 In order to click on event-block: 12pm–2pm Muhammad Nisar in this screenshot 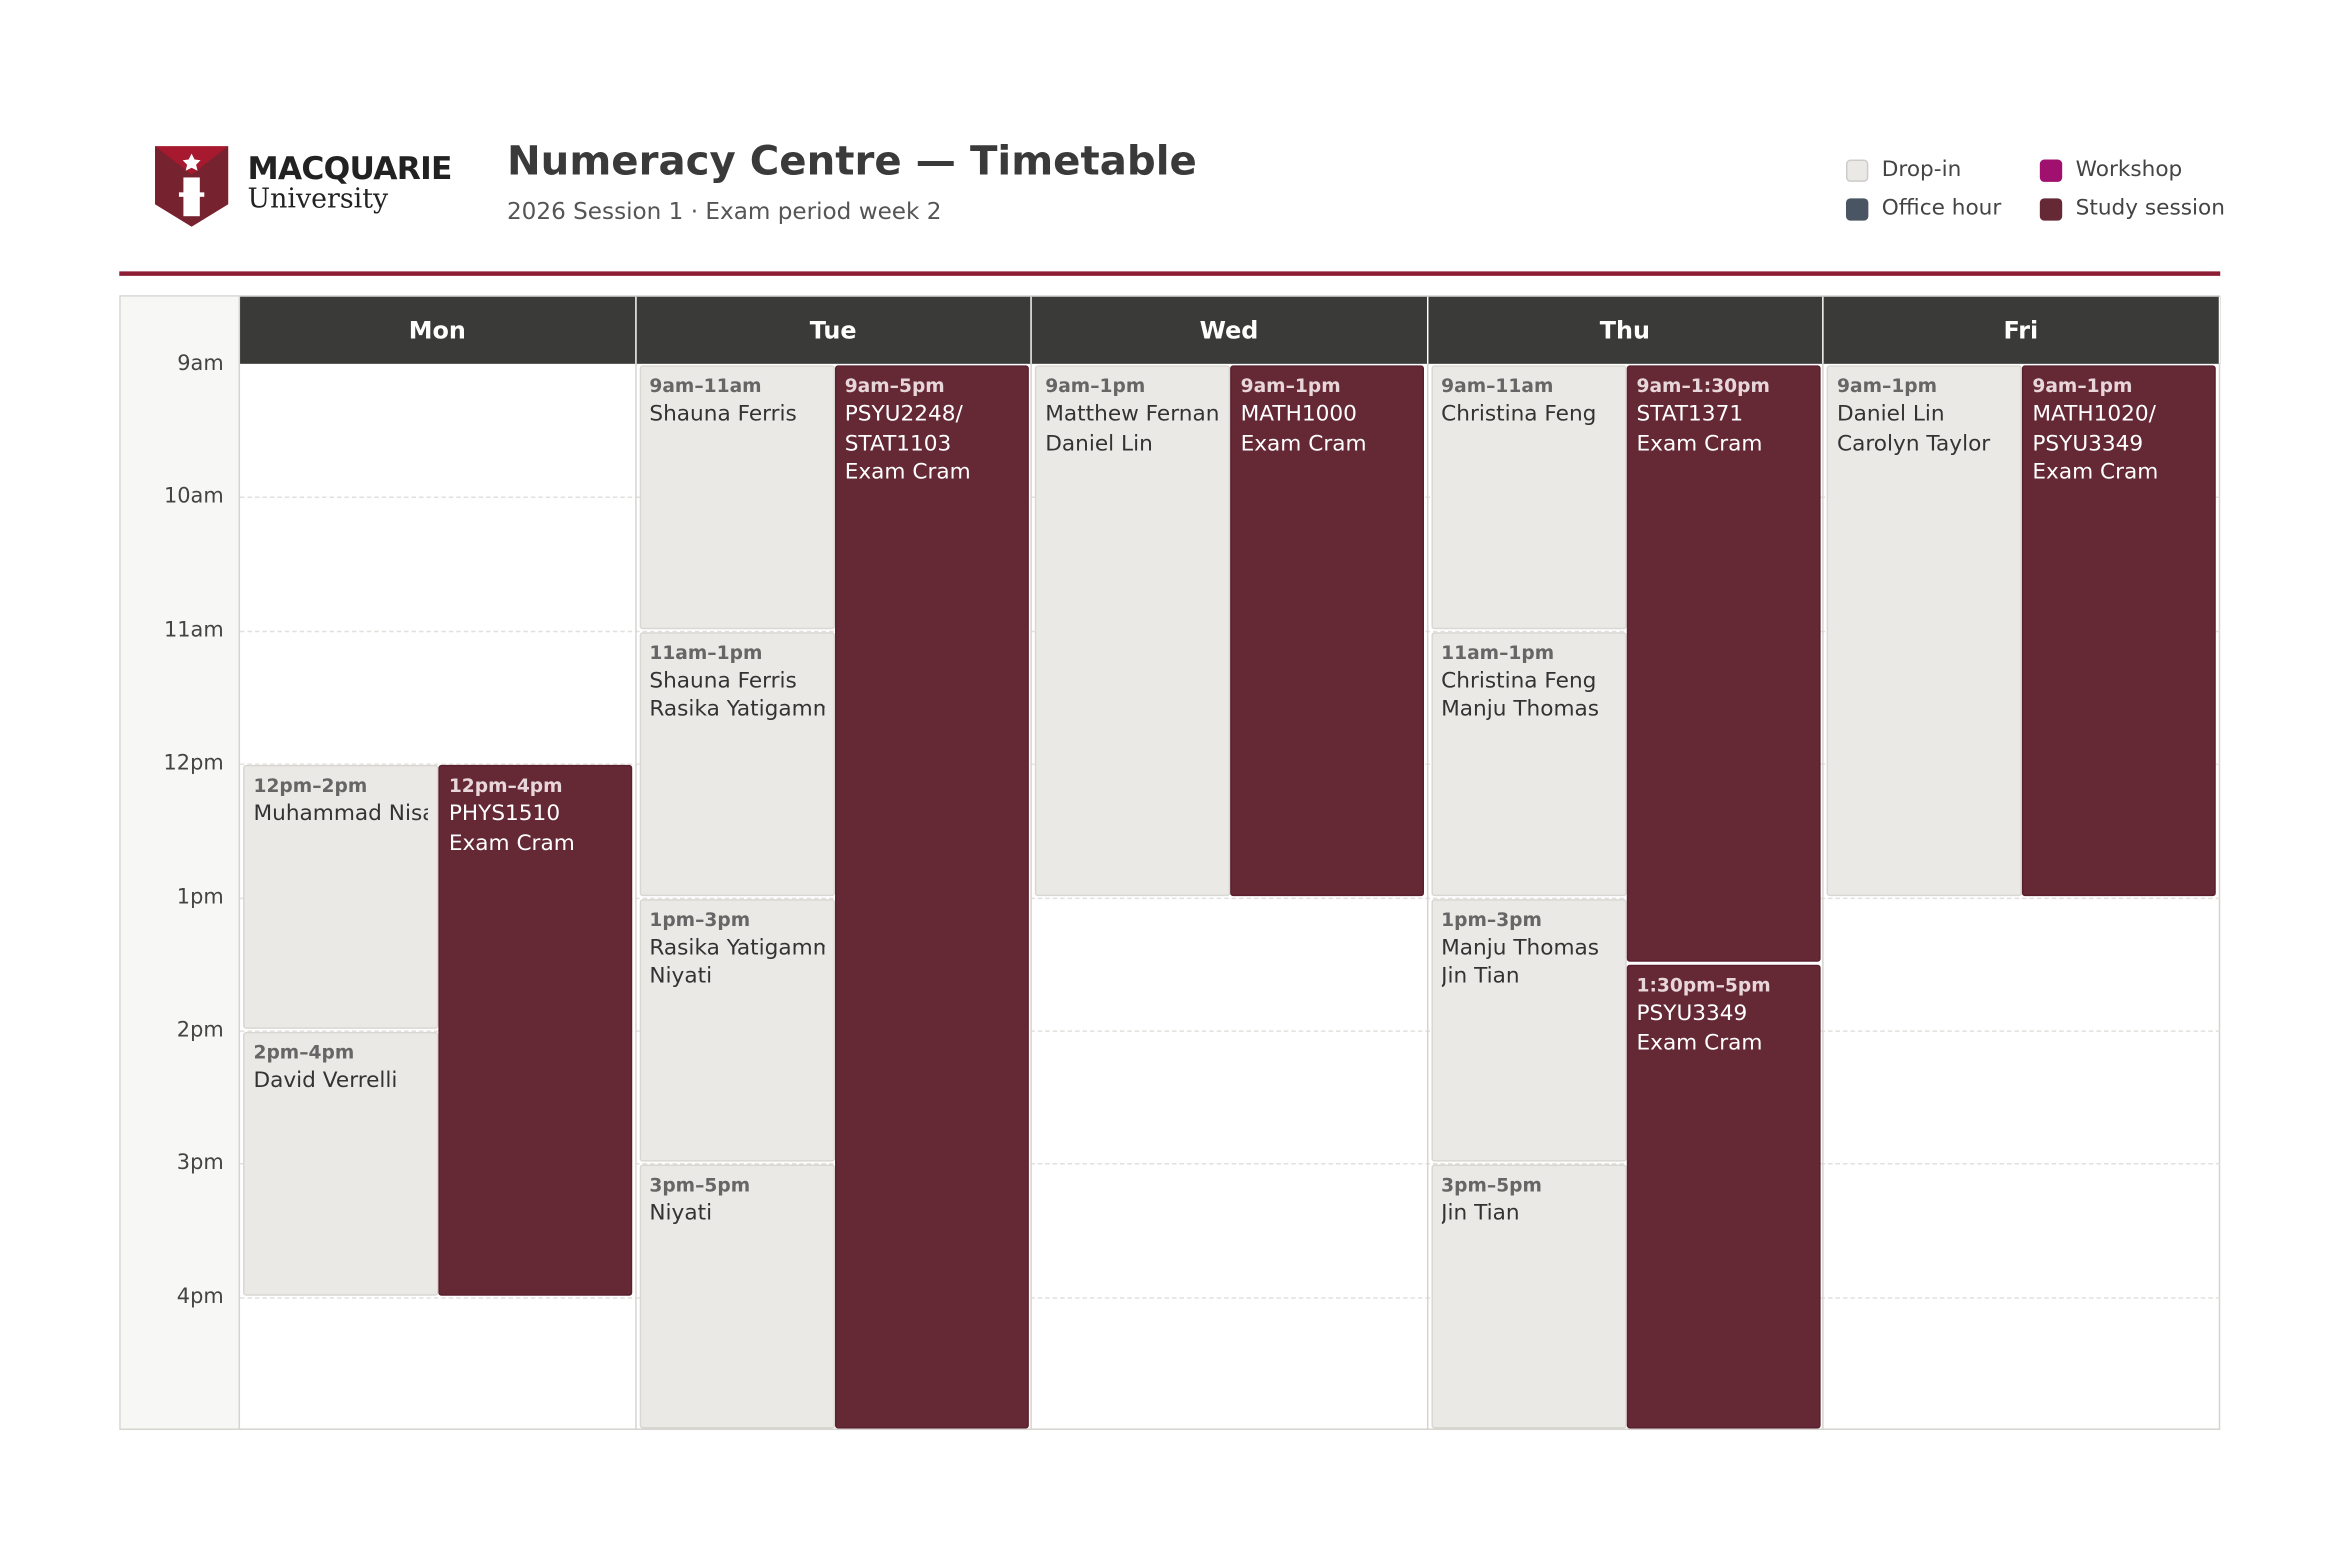, I will do `click(341, 897)`.